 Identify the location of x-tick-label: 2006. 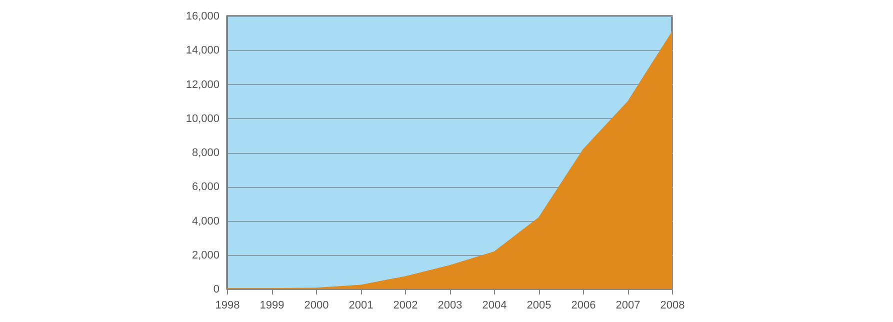
(583, 306).